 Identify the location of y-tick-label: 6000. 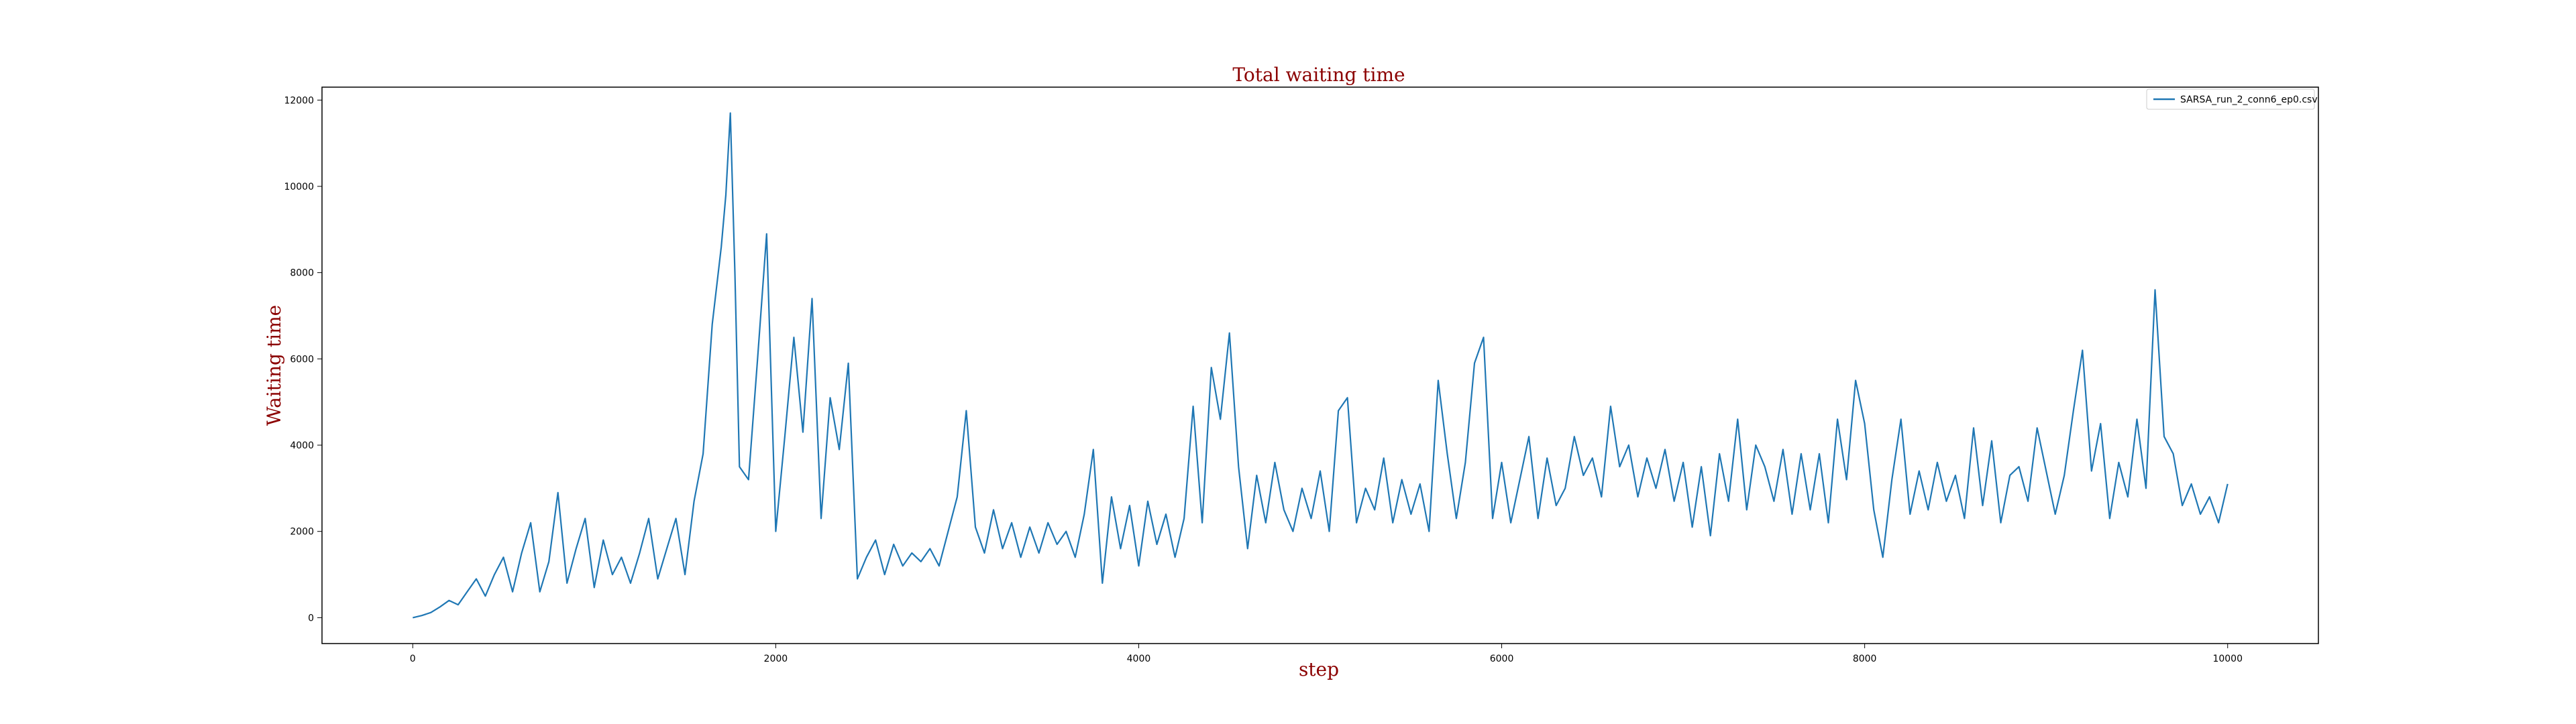
(302, 359).